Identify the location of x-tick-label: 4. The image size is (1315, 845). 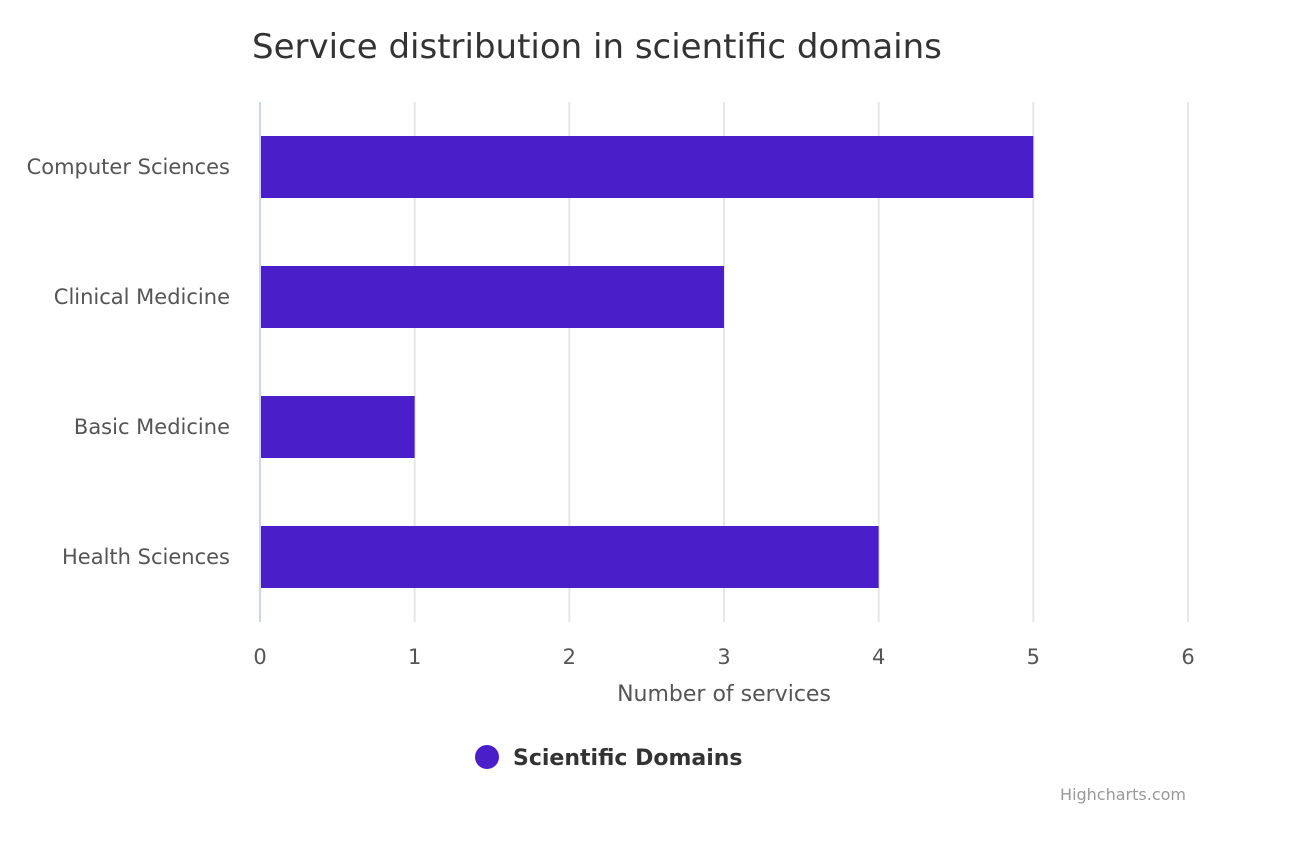
(878, 657).